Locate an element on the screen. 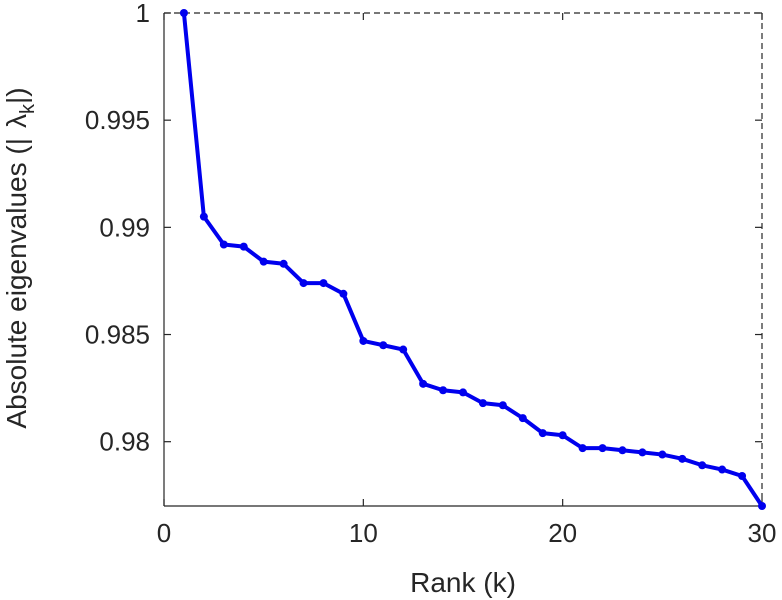  y-axis-title-suffix: |) is located at coordinates (16, 95).